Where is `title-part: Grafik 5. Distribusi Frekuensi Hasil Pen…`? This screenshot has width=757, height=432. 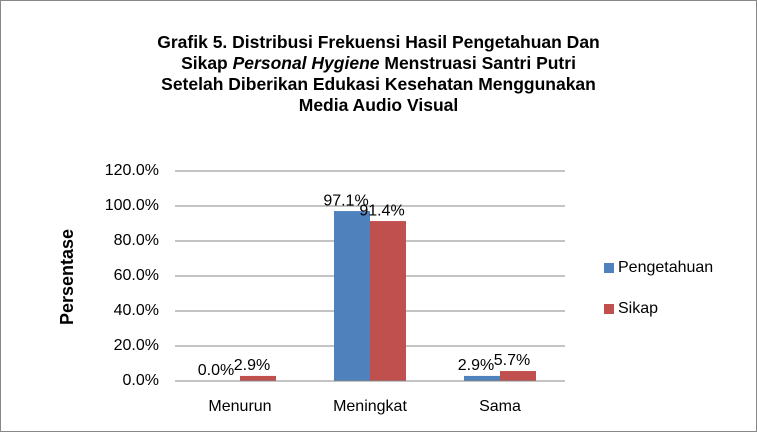 title-part: Grafik 5. Distribusi Frekuensi Hasil Pen… is located at coordinates (378, 52).